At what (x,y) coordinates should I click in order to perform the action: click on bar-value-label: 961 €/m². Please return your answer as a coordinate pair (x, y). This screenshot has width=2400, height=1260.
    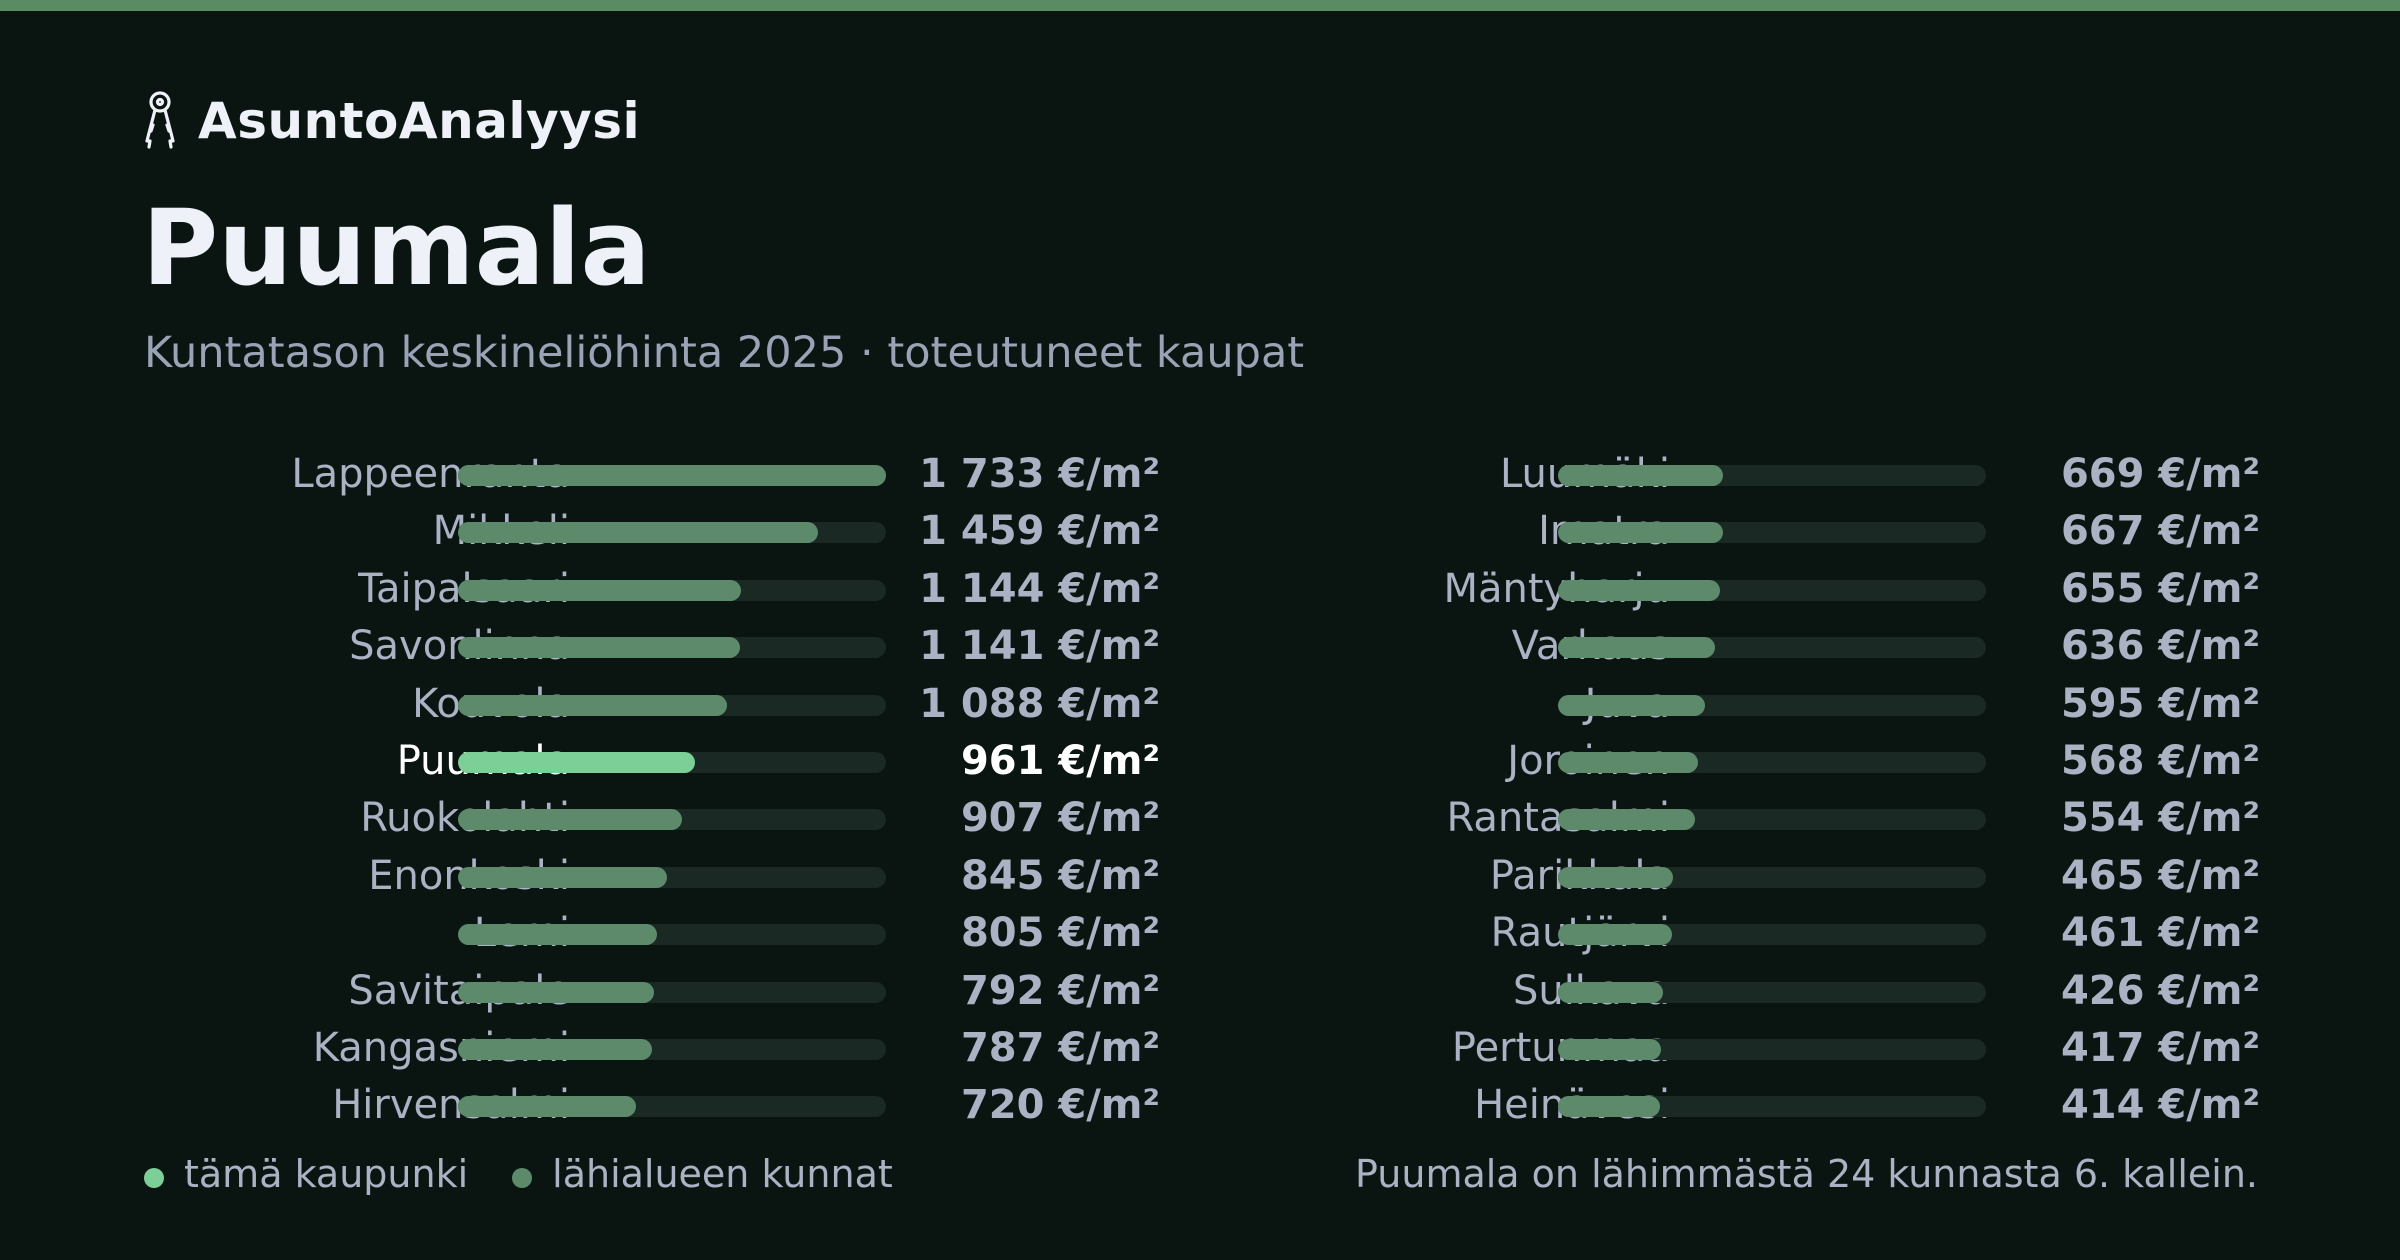
    Looking at the image, I should click on (1060, 760).